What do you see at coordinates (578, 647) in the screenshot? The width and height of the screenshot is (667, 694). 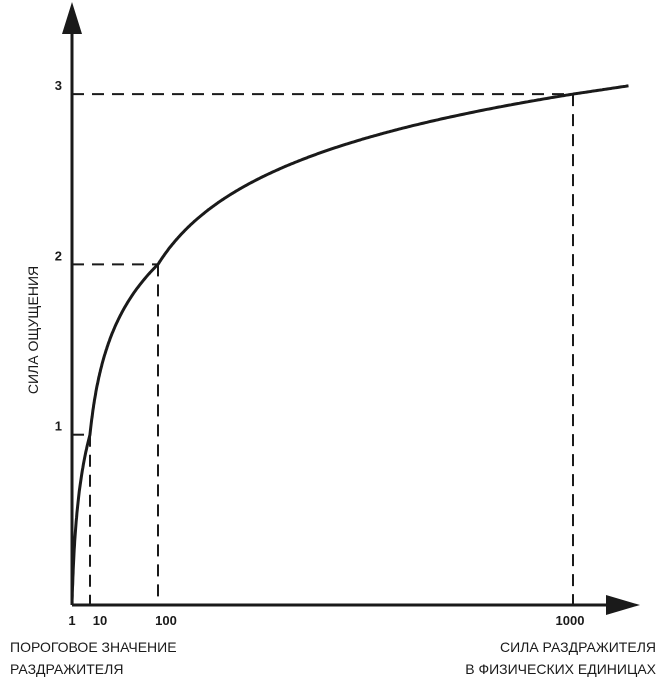 I see `x-axis-right-caption-line1: СИЛА РАЗДРАЖИТЕЛЯ` at bounding box center [578, 647].